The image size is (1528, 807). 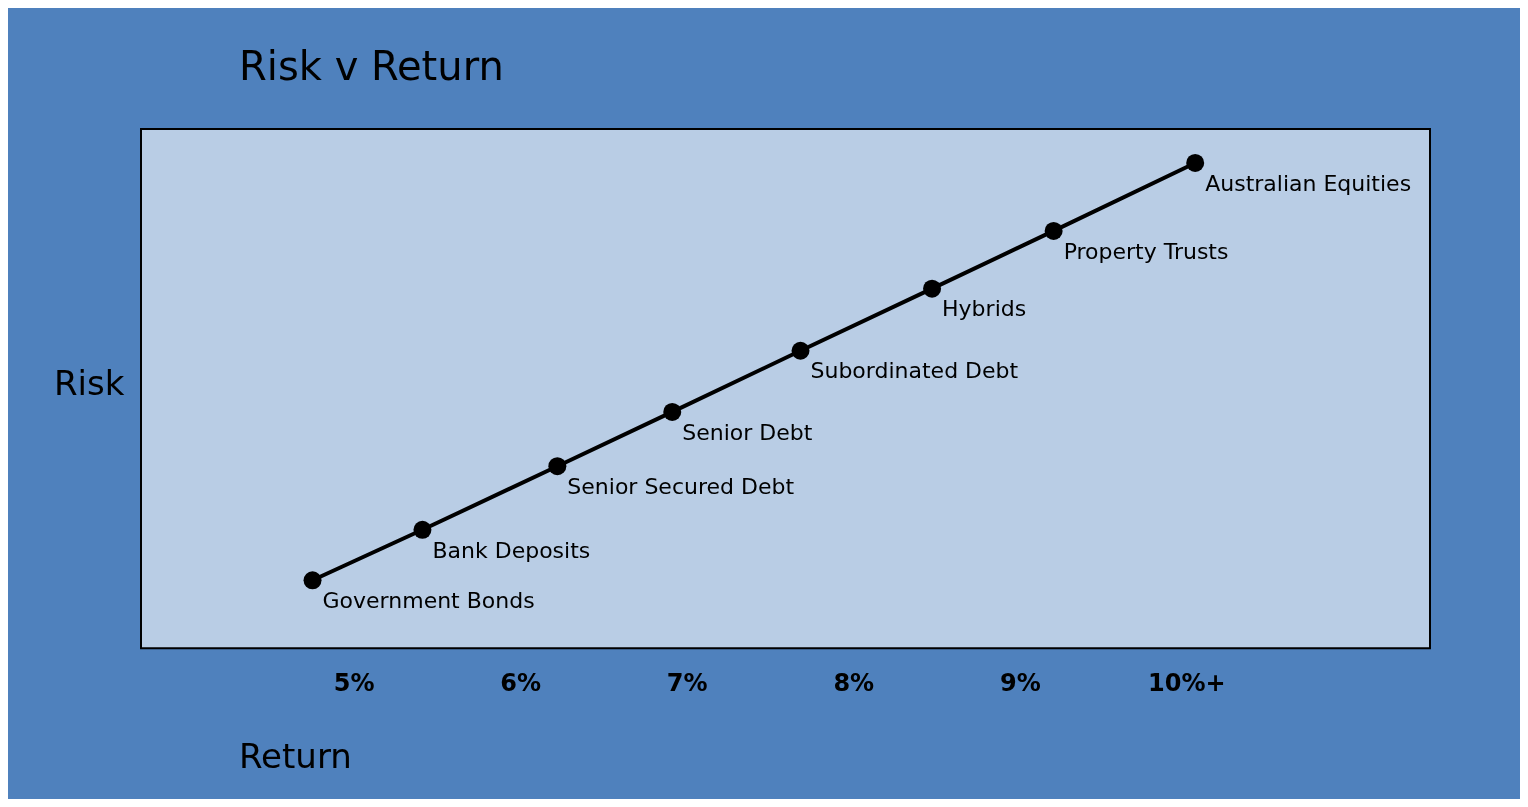 What do you see at coordinates (295, 755) in the screenshot?
I see `x-axis-title: Return` at bounding box center [295, 755].